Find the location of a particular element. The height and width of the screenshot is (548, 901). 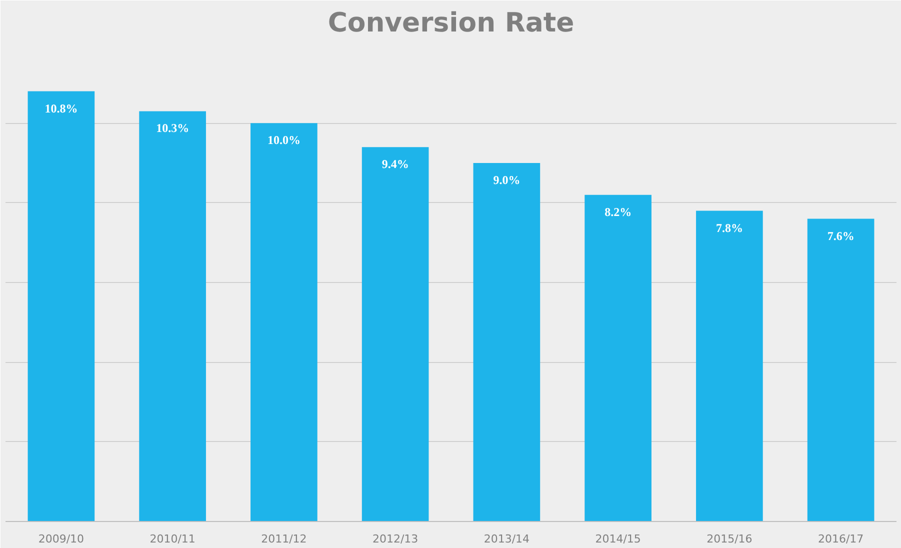

x-tick-label: 2015/16 is located at coordinates (729, 539).